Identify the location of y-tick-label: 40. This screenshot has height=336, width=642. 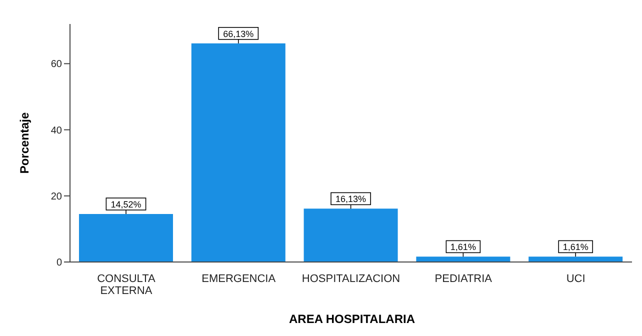
(56, 130).